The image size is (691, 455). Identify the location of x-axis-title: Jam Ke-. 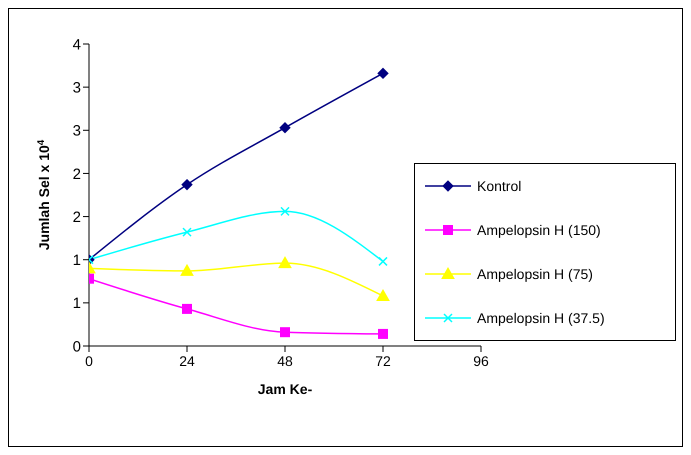
(285, 389).